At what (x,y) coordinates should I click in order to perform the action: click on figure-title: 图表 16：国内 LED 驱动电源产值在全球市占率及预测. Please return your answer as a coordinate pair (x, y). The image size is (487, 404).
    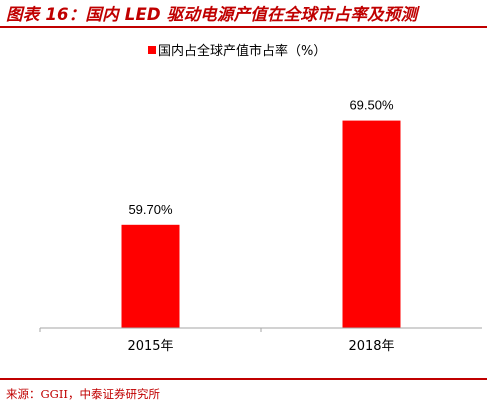
    Looking at the image, I should click on (212, 14).